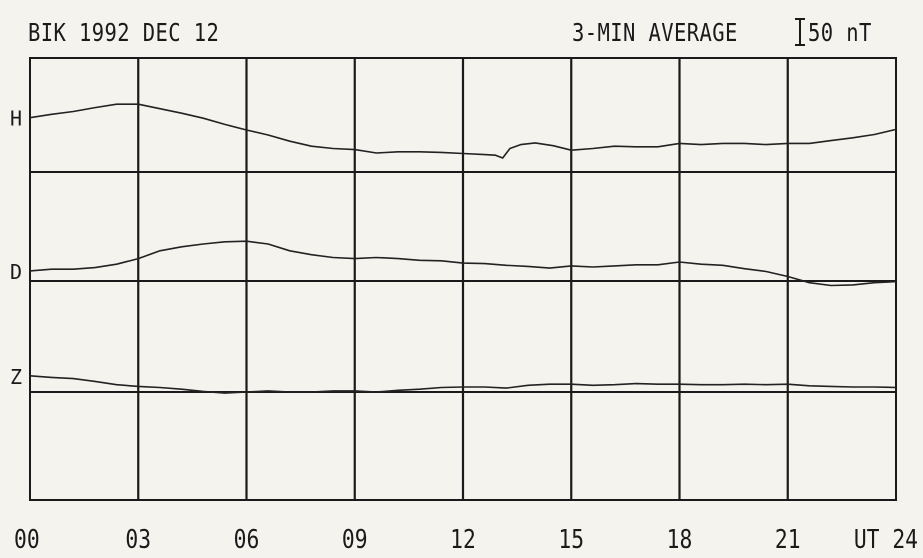 The height and width of the screenshot is (558, 923). What do you see at coordinates (27, 539) in the screenshot?
I see `x-tick-label: 00` at bounding box center [27, 539].